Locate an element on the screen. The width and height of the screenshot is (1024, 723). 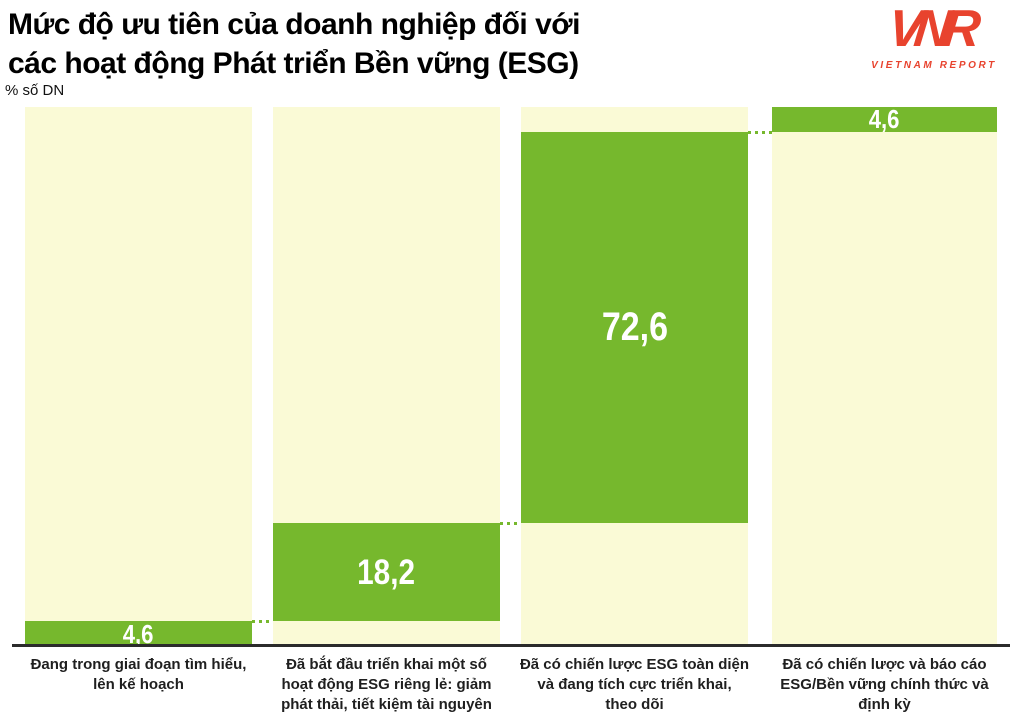
x-axis-line is located at coordinates (511, 645).